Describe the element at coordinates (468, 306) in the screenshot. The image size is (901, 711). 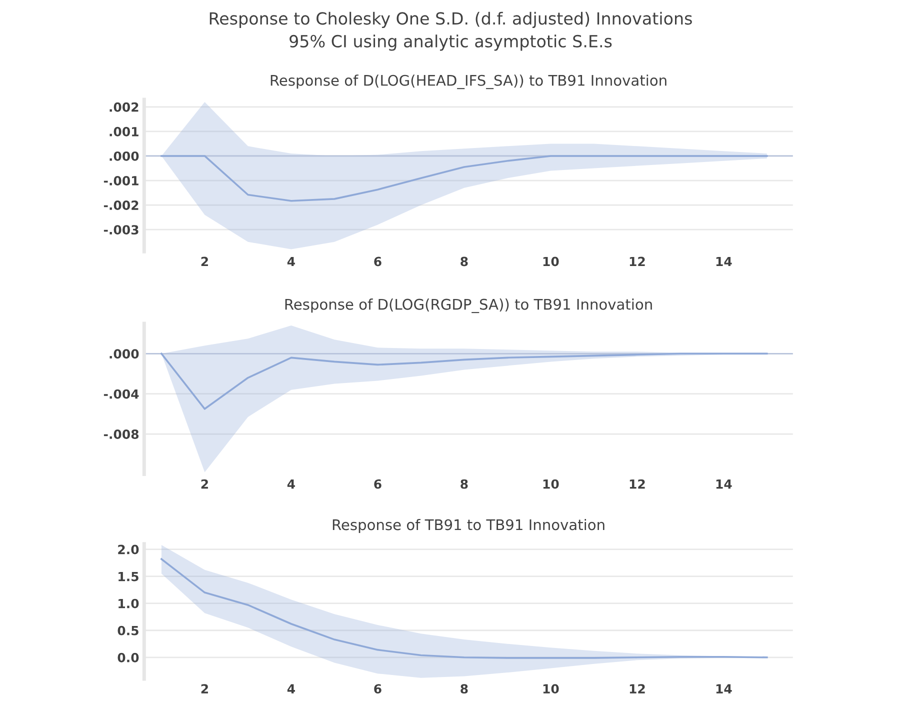
I see `chart-title: Response of D(LOG(RGDP_SA)) to TB91 Innovation` at that location.